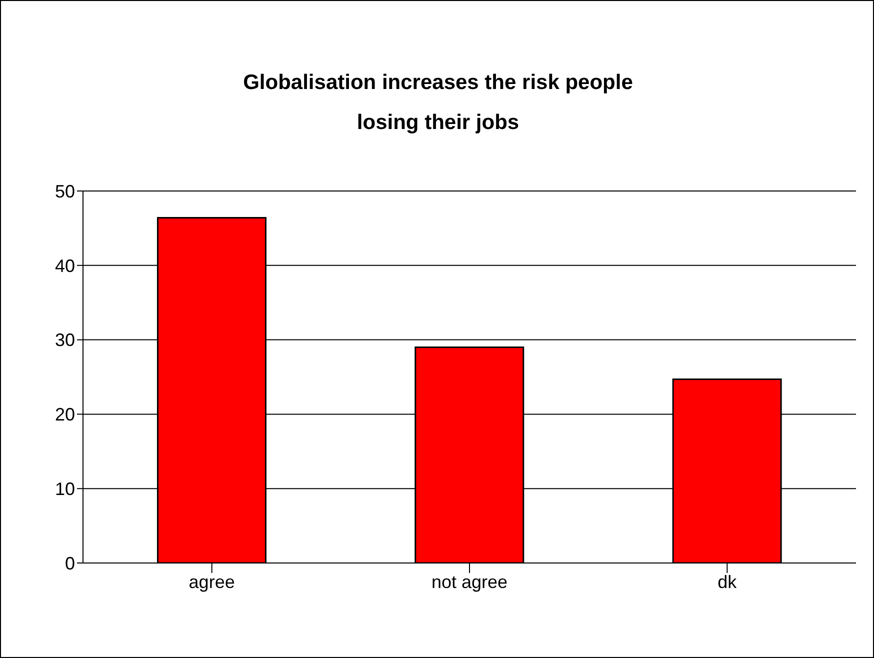  I want to click on x-tick-label: agree, so click(211, 582).